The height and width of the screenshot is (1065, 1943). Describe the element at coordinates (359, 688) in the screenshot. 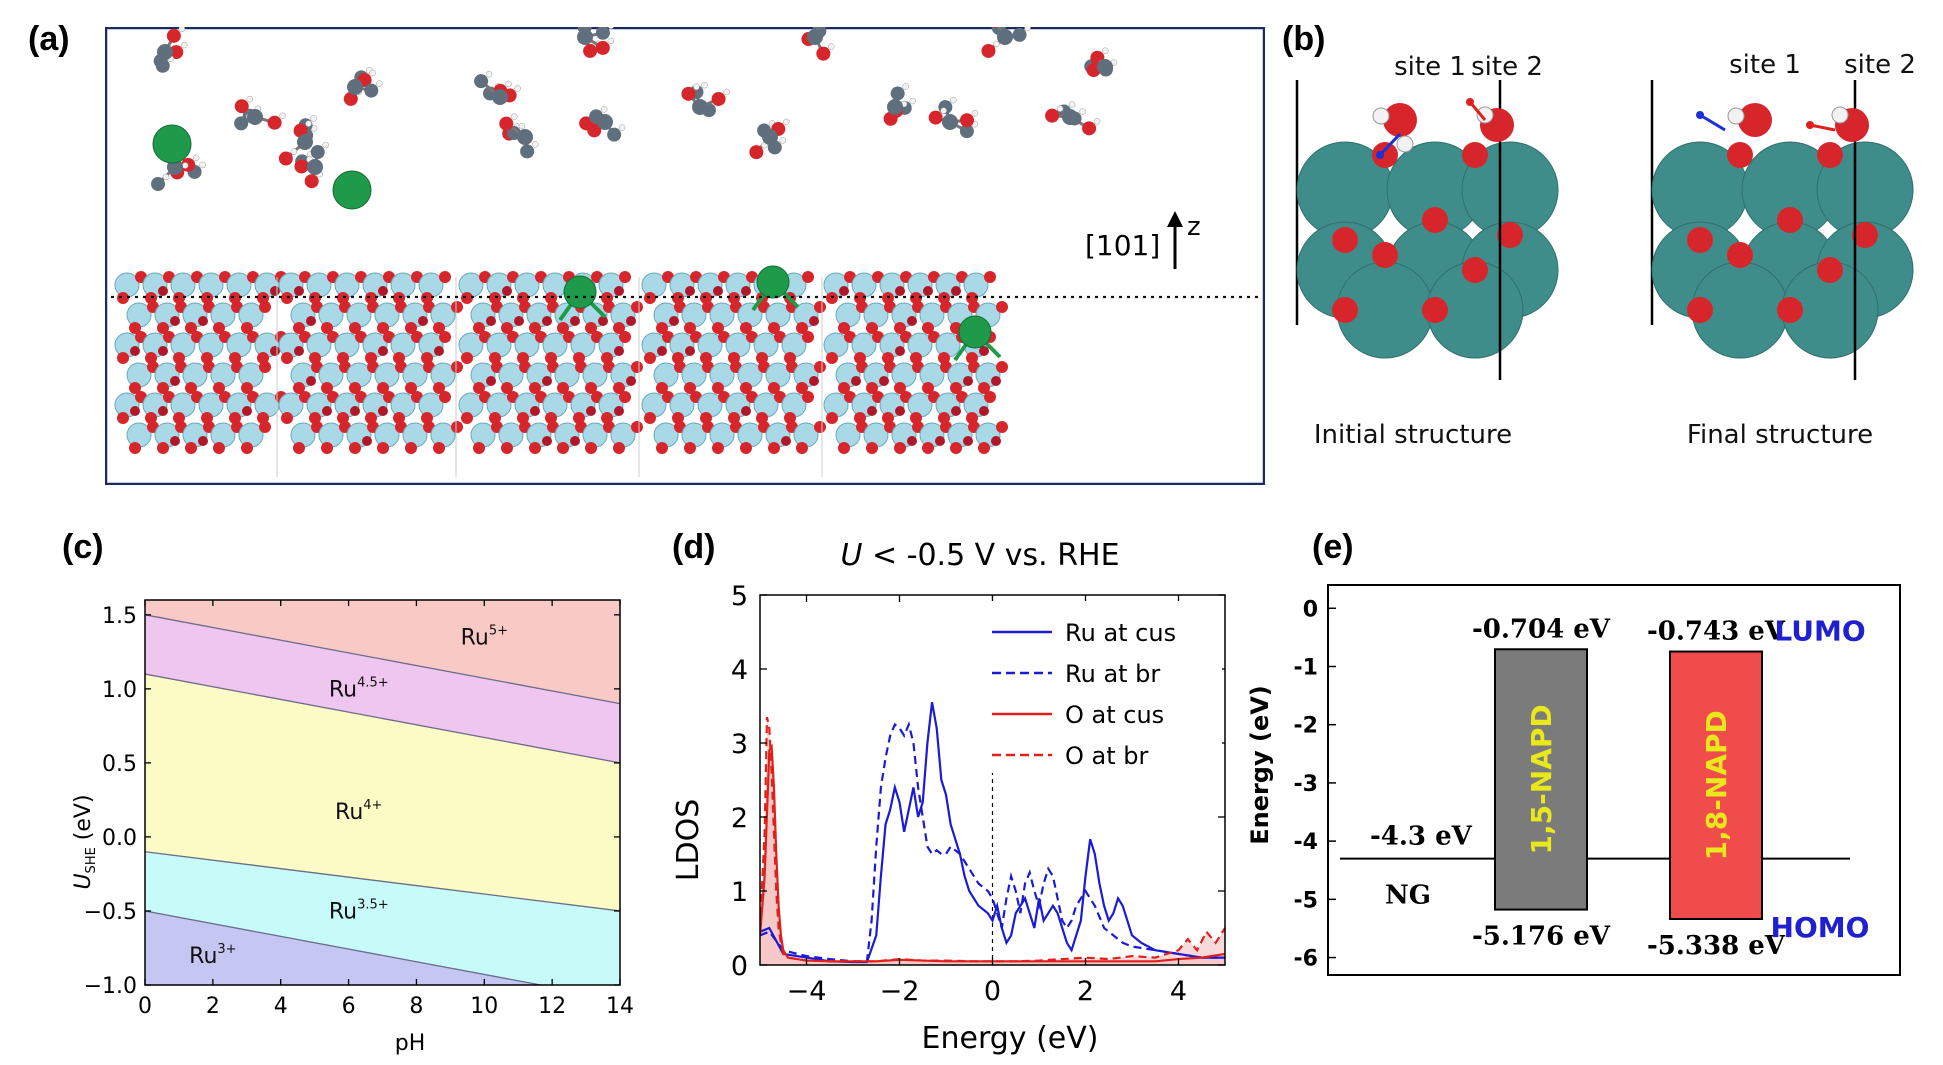

I see `region-label-2: Ru4.5+` at that location.